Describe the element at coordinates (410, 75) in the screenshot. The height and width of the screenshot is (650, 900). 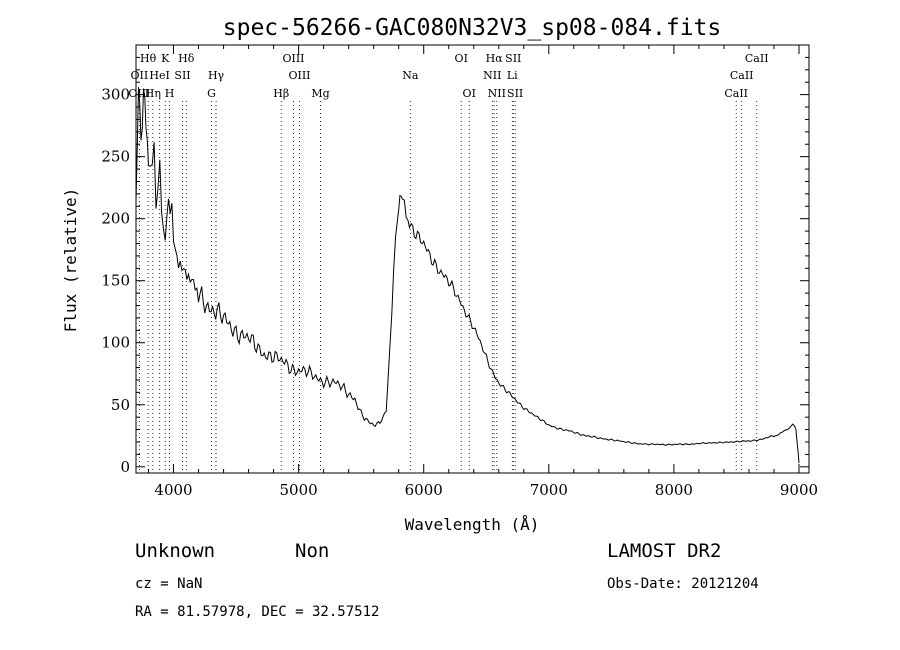
I see `line-label: Na` at that location.